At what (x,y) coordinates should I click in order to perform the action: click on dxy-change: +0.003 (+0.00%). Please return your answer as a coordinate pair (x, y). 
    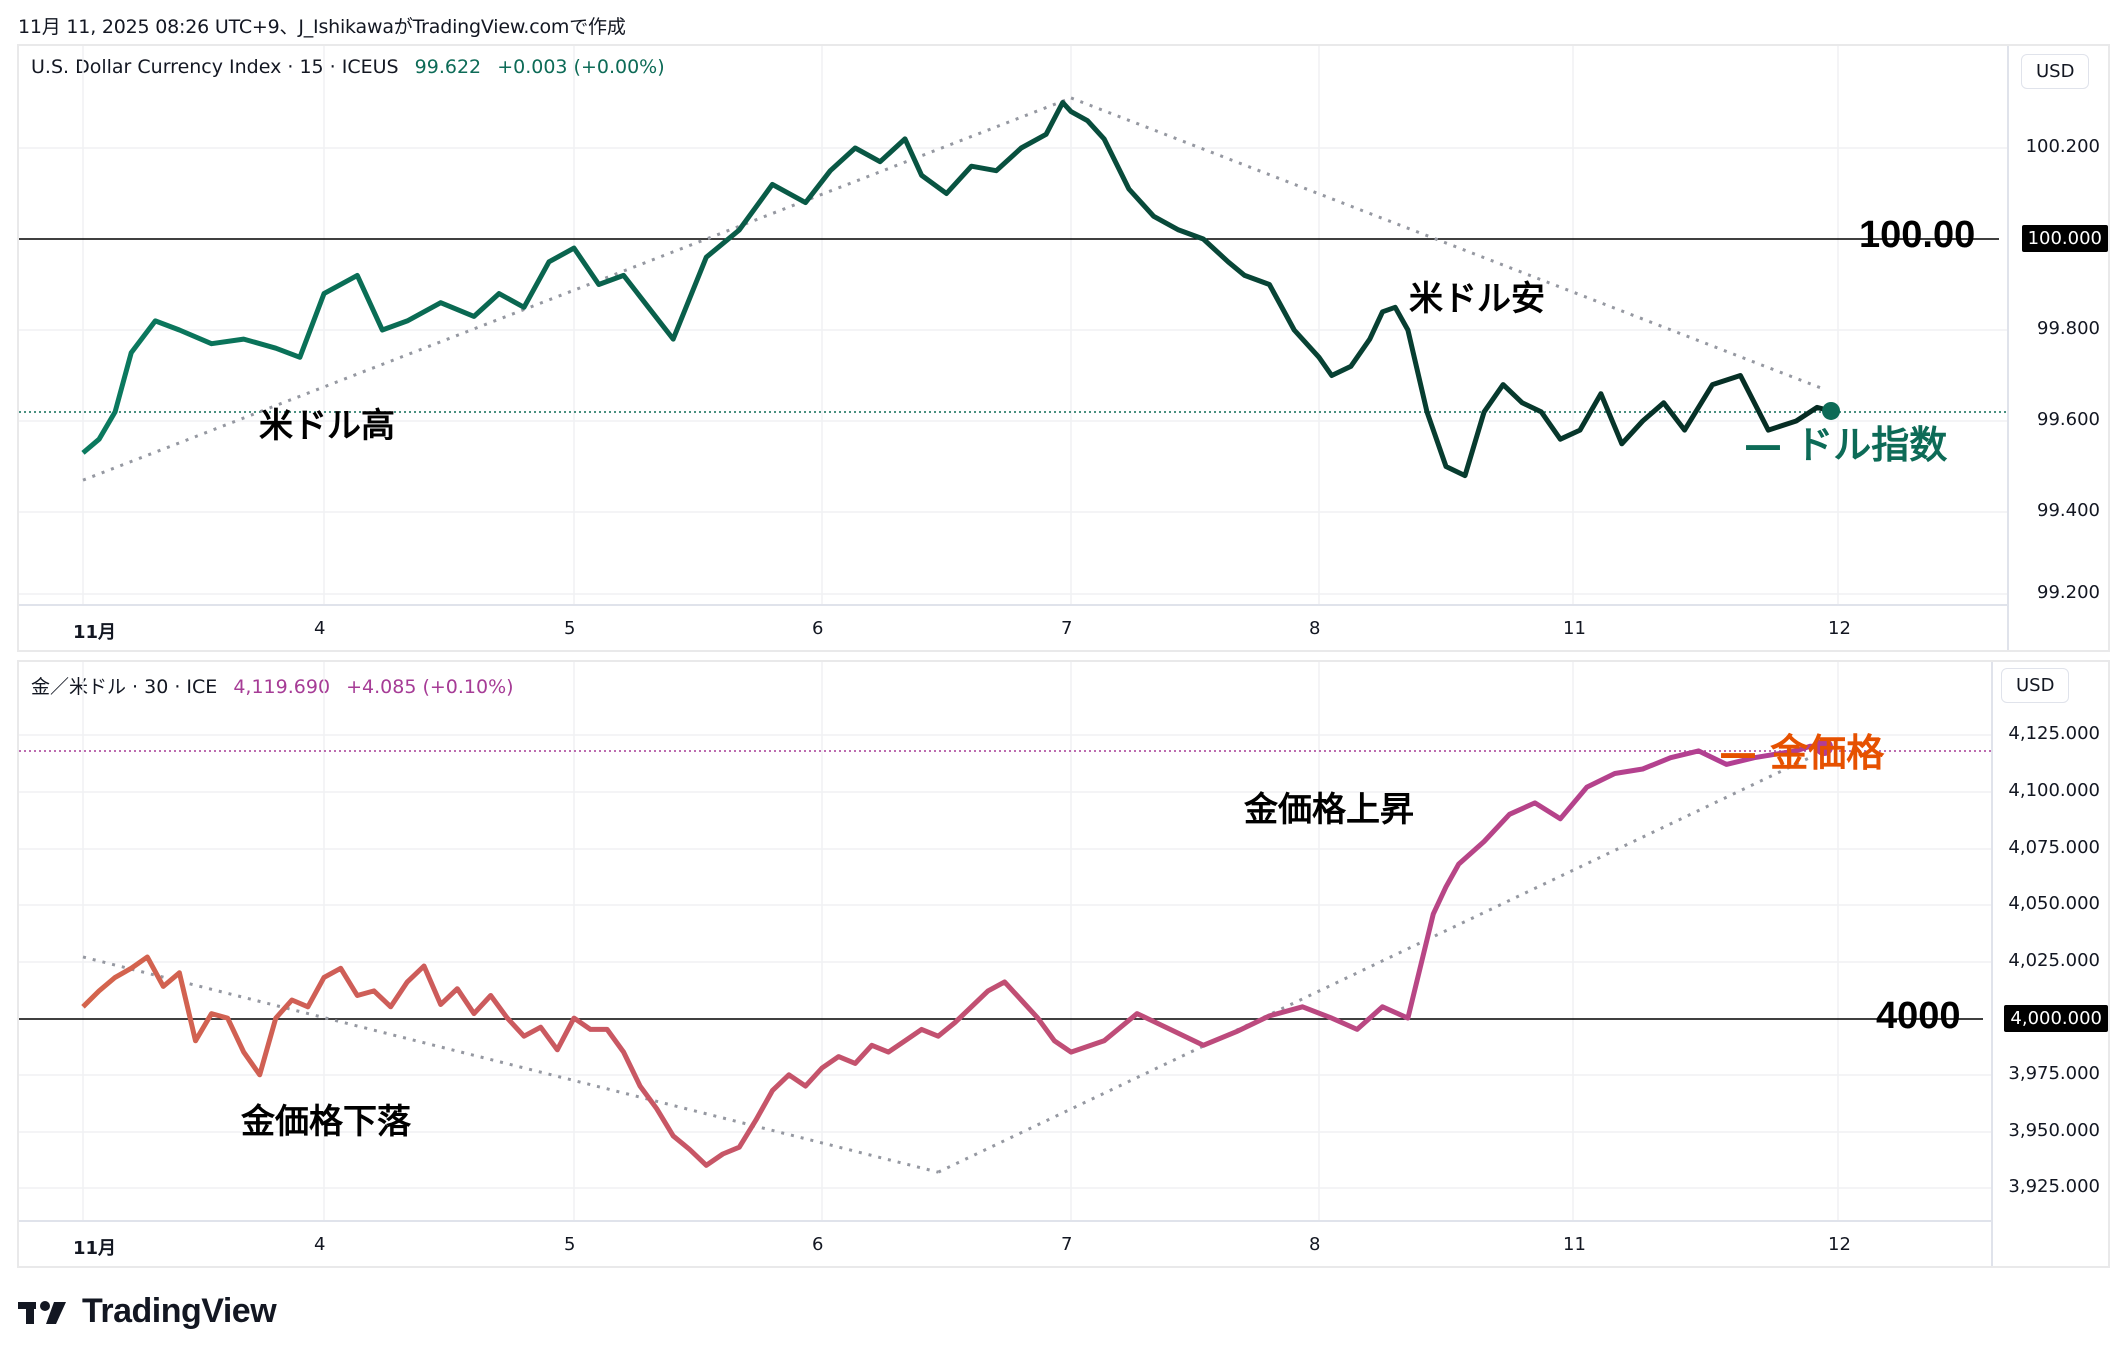
    Looking at the image, I should click on (581, 67).